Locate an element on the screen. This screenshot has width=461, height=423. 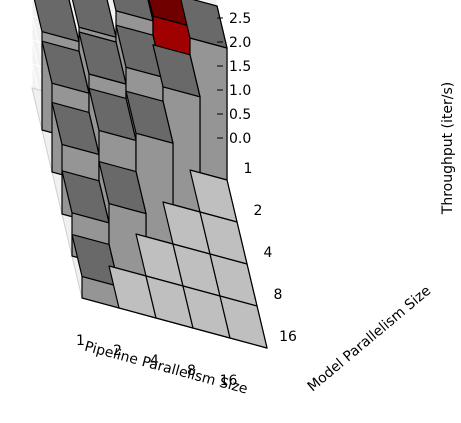
x-tick-label: 4 is located at coordinates (154, 361).